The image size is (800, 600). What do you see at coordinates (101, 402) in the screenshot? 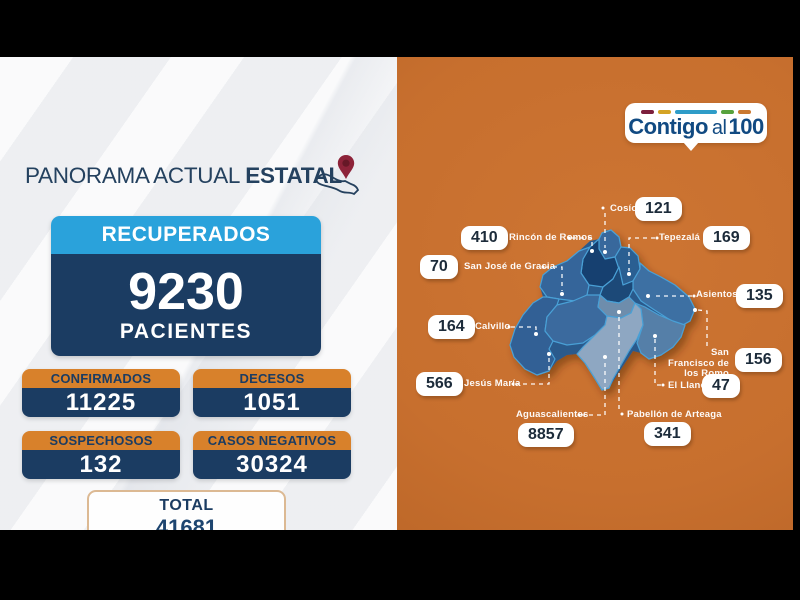
I see `stat-value: 11225` at bounding box center [101, 402].